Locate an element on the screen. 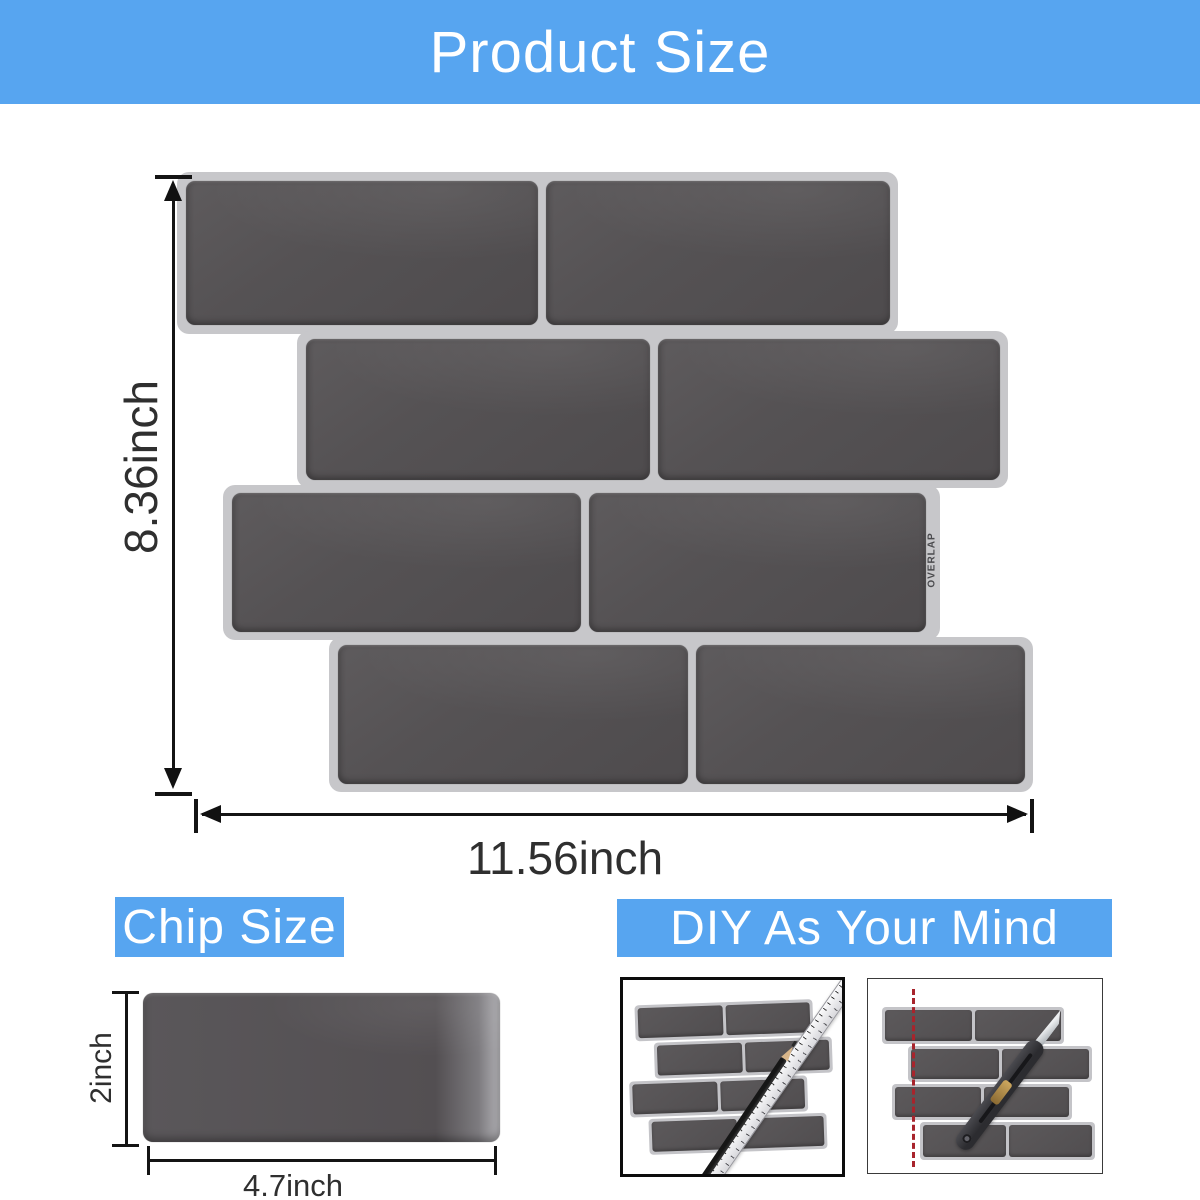 This screenshot has height=1200, width=1200. mini-tile-sheet is located at coordinates (985, 1076).